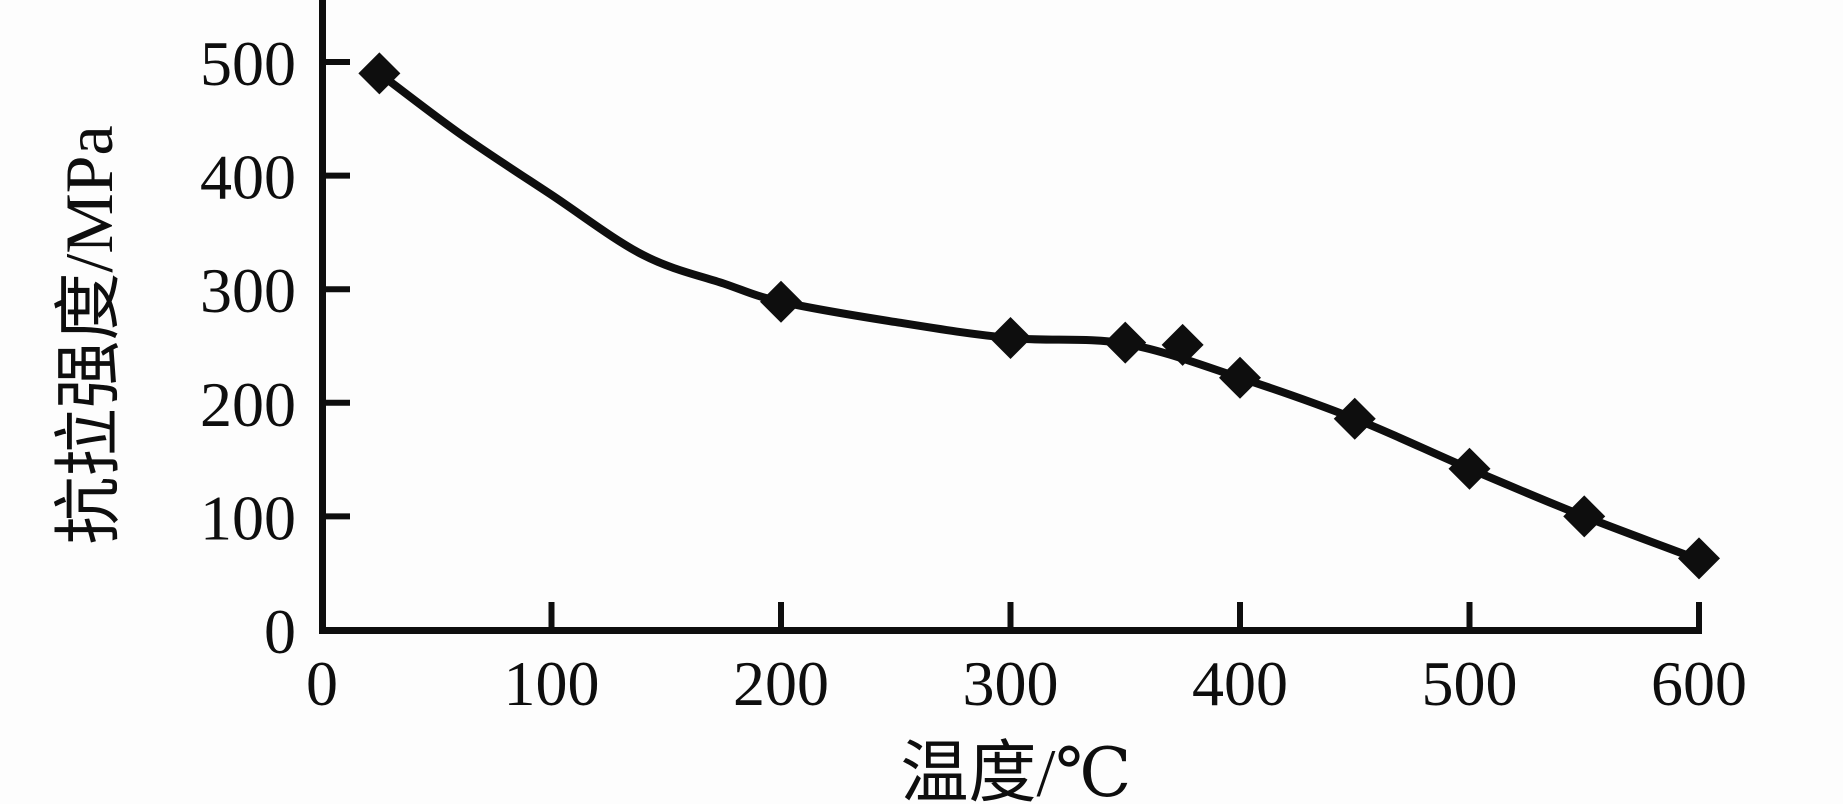 This screenshot has height=804, width=1843. What do you see at coordinates (1016, 769) in the screenshot?
I see `x-axis-title: 温度/℃` at bounding box center [1016, 769].